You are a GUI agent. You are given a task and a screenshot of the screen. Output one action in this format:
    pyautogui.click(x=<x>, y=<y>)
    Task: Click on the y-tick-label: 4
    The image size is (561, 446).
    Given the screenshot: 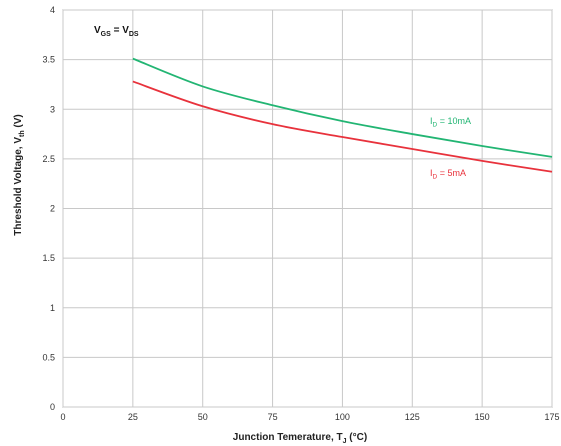 What is the action you would take?
    pyautogui.click(x=52, y=10)
    